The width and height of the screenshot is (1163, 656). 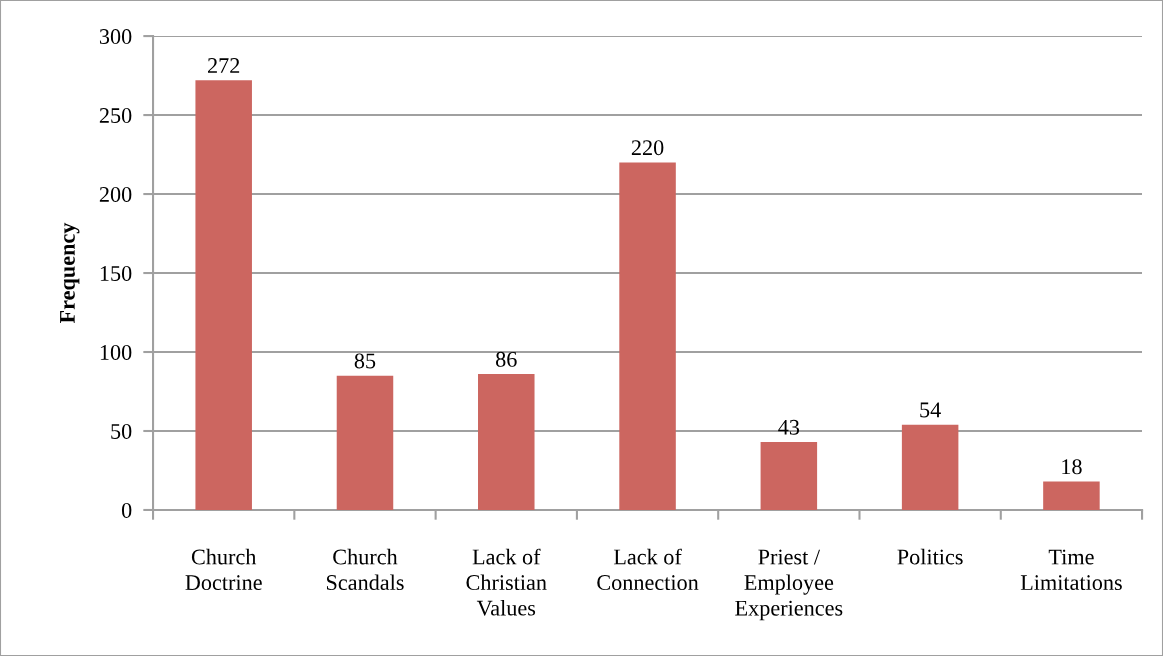 What do you see at coordinates (116, 273) in the screenshot?
I see `y-tick-label: 150` at bounding box center [116, 273].